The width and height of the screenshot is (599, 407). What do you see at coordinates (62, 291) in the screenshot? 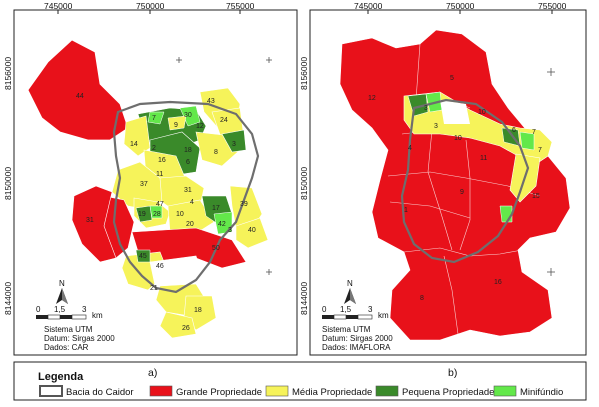
I see `panel-a-north-arrow: N` at bounding box center [62, 291].